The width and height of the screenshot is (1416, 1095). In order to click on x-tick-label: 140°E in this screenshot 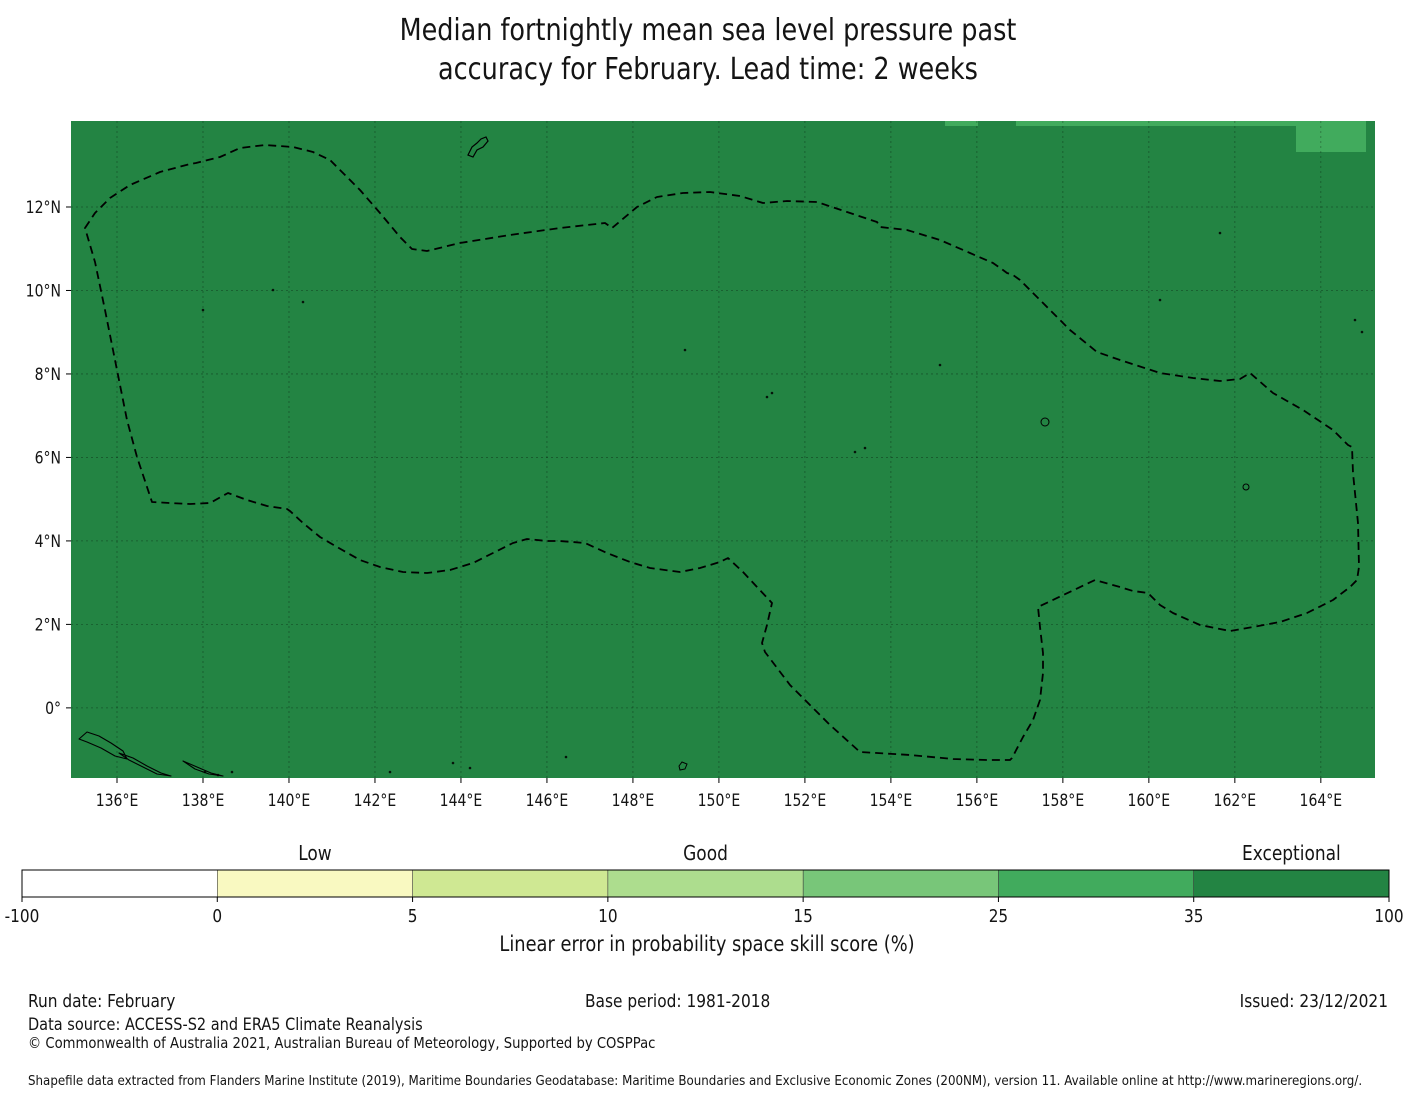, I will do `click(289, 800)`.